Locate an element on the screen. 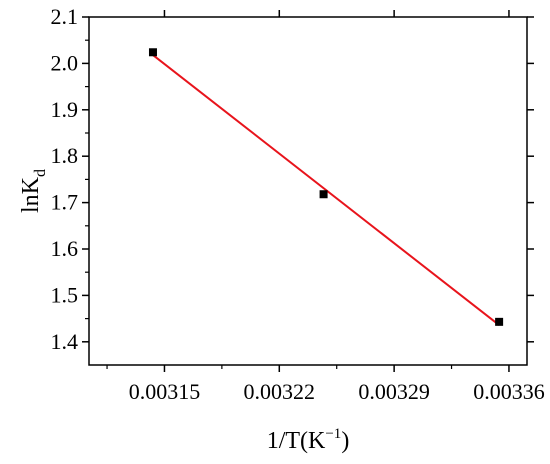  y-axis-title-sub: d is located at coordinates (40, 173).